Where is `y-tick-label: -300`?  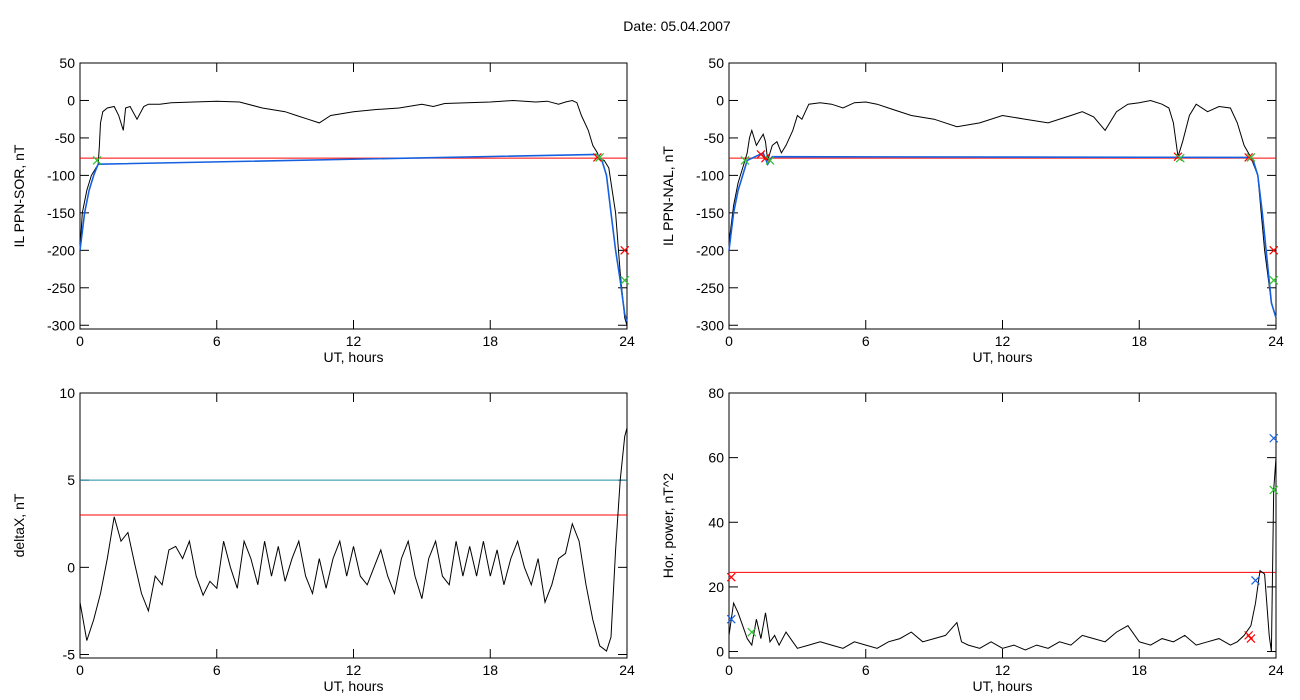 y-tick-label: -300 is located at coordinates (61, 325).